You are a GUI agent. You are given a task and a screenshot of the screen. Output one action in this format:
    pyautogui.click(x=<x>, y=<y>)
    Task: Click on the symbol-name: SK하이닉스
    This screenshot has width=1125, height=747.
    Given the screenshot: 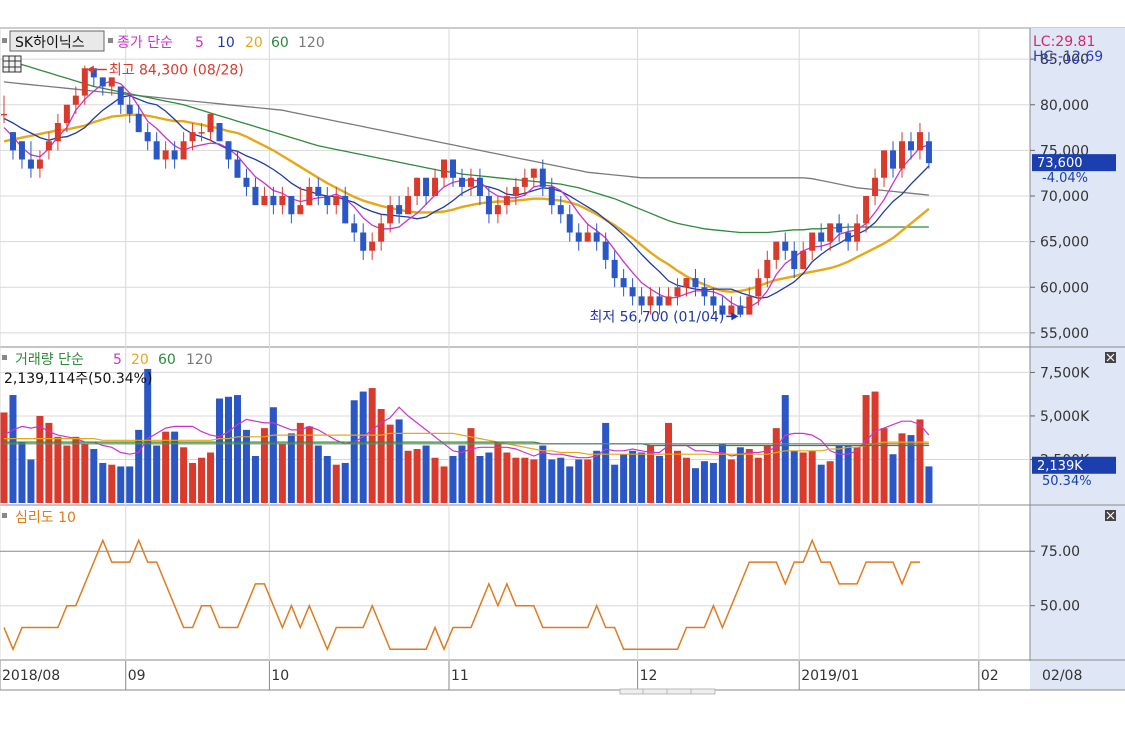 What is the action you would take?
    pyautogui.click(x=50, y=43)
    